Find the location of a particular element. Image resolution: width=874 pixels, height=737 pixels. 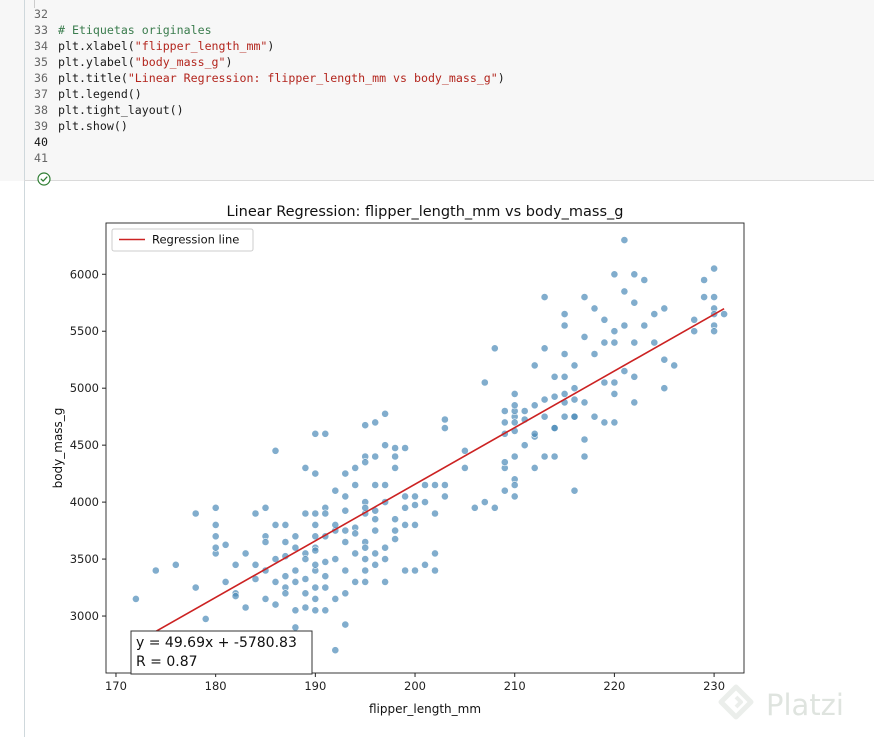

code-token: plt.tight_layout() is located at coordinates (121, 110).